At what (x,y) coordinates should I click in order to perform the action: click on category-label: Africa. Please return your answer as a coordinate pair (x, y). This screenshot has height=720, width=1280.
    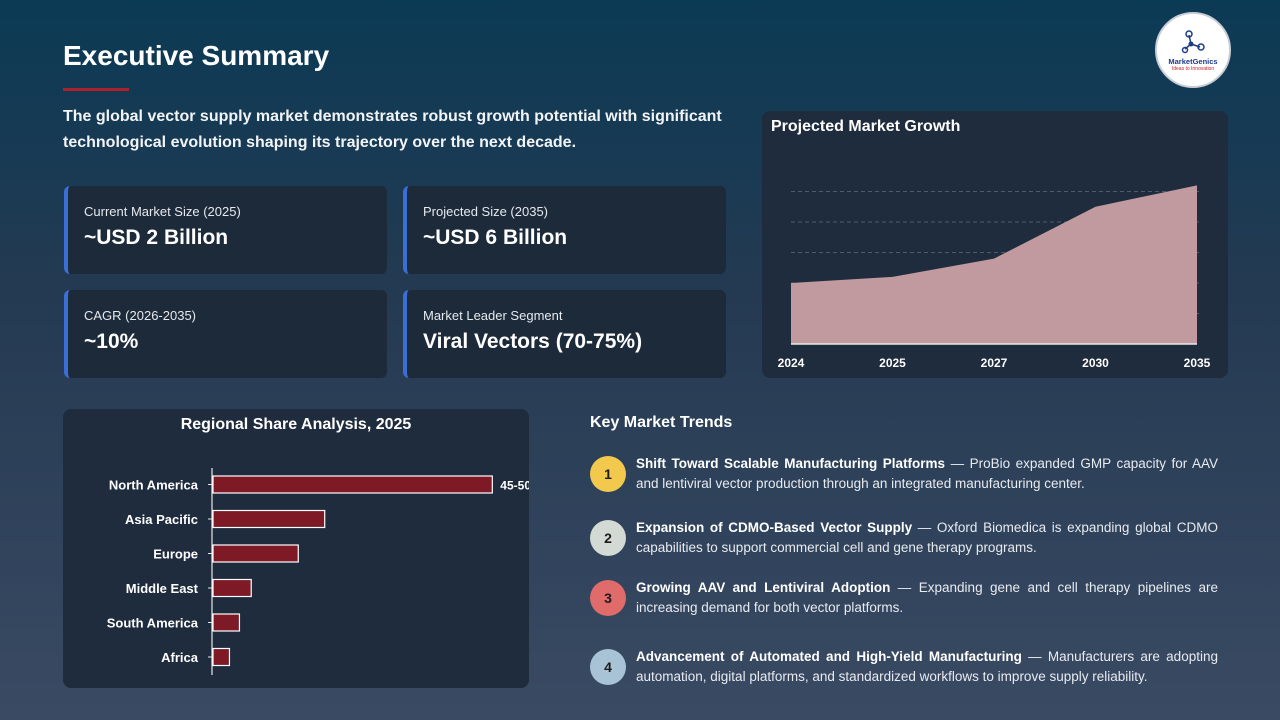
    Looking at the image, I should click on (180, 657).